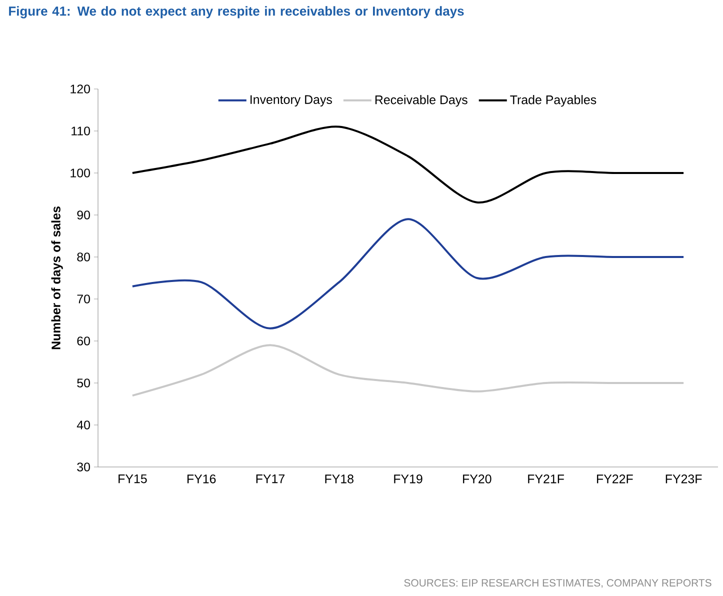  Describe the element at coordinates (421, 101) in the screenshot. I see `legend-label: Receivable Days` at that location.